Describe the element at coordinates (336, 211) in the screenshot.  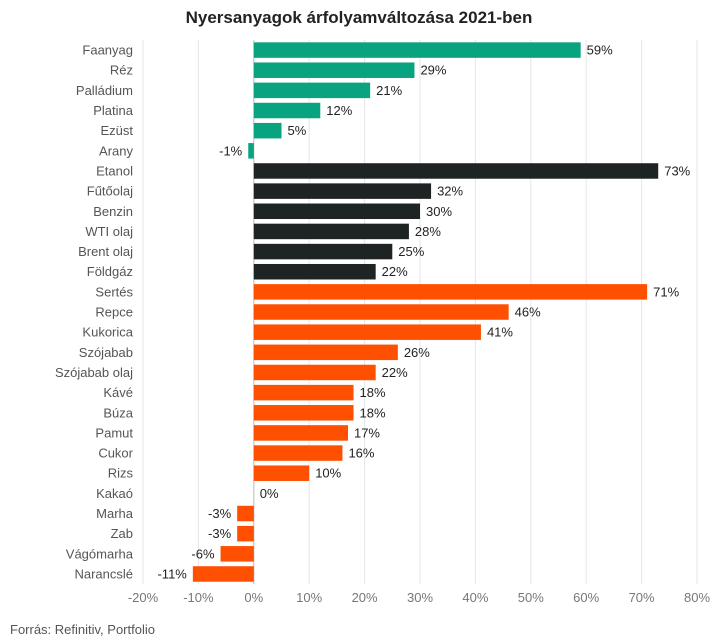
I see `bar-benzin` at that location.